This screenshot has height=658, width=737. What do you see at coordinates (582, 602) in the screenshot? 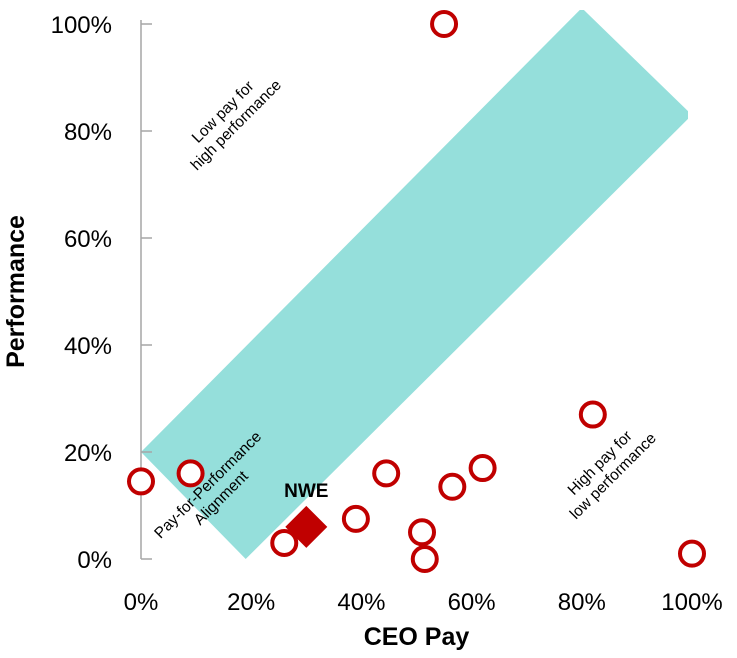
I see `x-tick-label: 80%` at bounding box center [582, 602].